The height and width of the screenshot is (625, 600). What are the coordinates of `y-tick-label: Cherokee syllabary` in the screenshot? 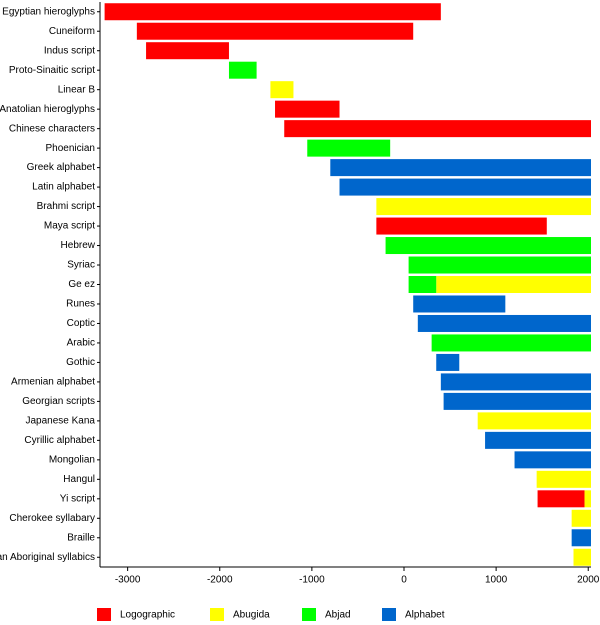 It's located at (52, 518).